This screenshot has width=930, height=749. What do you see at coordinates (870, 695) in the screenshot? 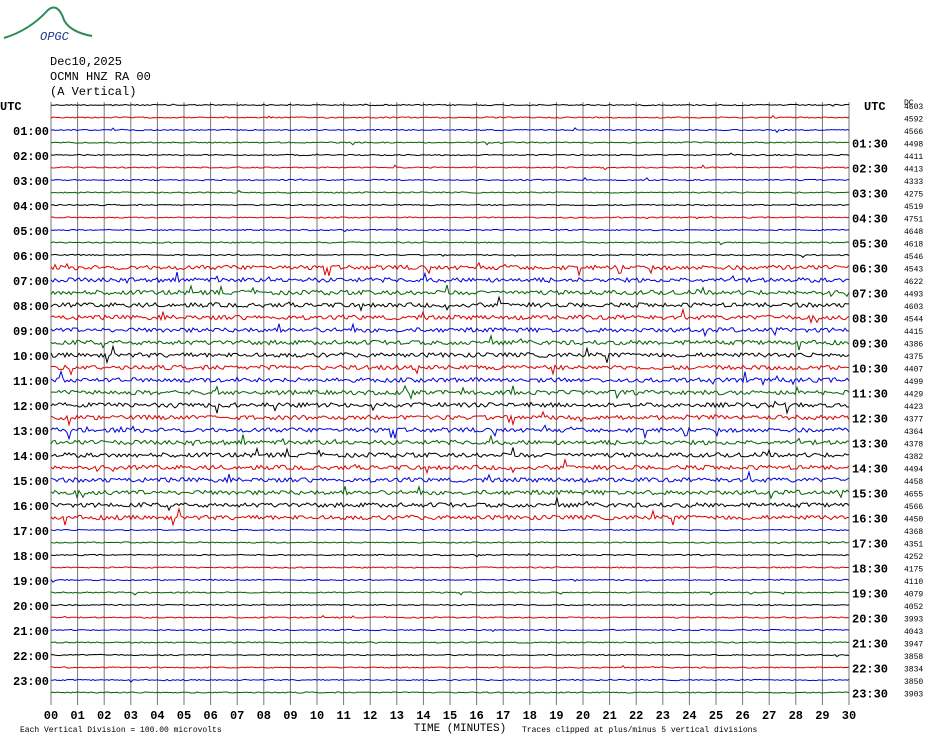
I see `right-time: 23:30` at bounding box center [870, 695].